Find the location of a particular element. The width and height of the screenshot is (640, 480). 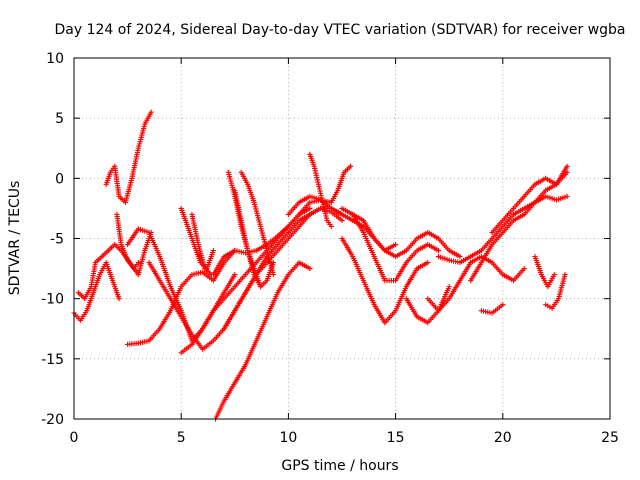

y-tick-label: -5 is located at coordinates (57, 240).